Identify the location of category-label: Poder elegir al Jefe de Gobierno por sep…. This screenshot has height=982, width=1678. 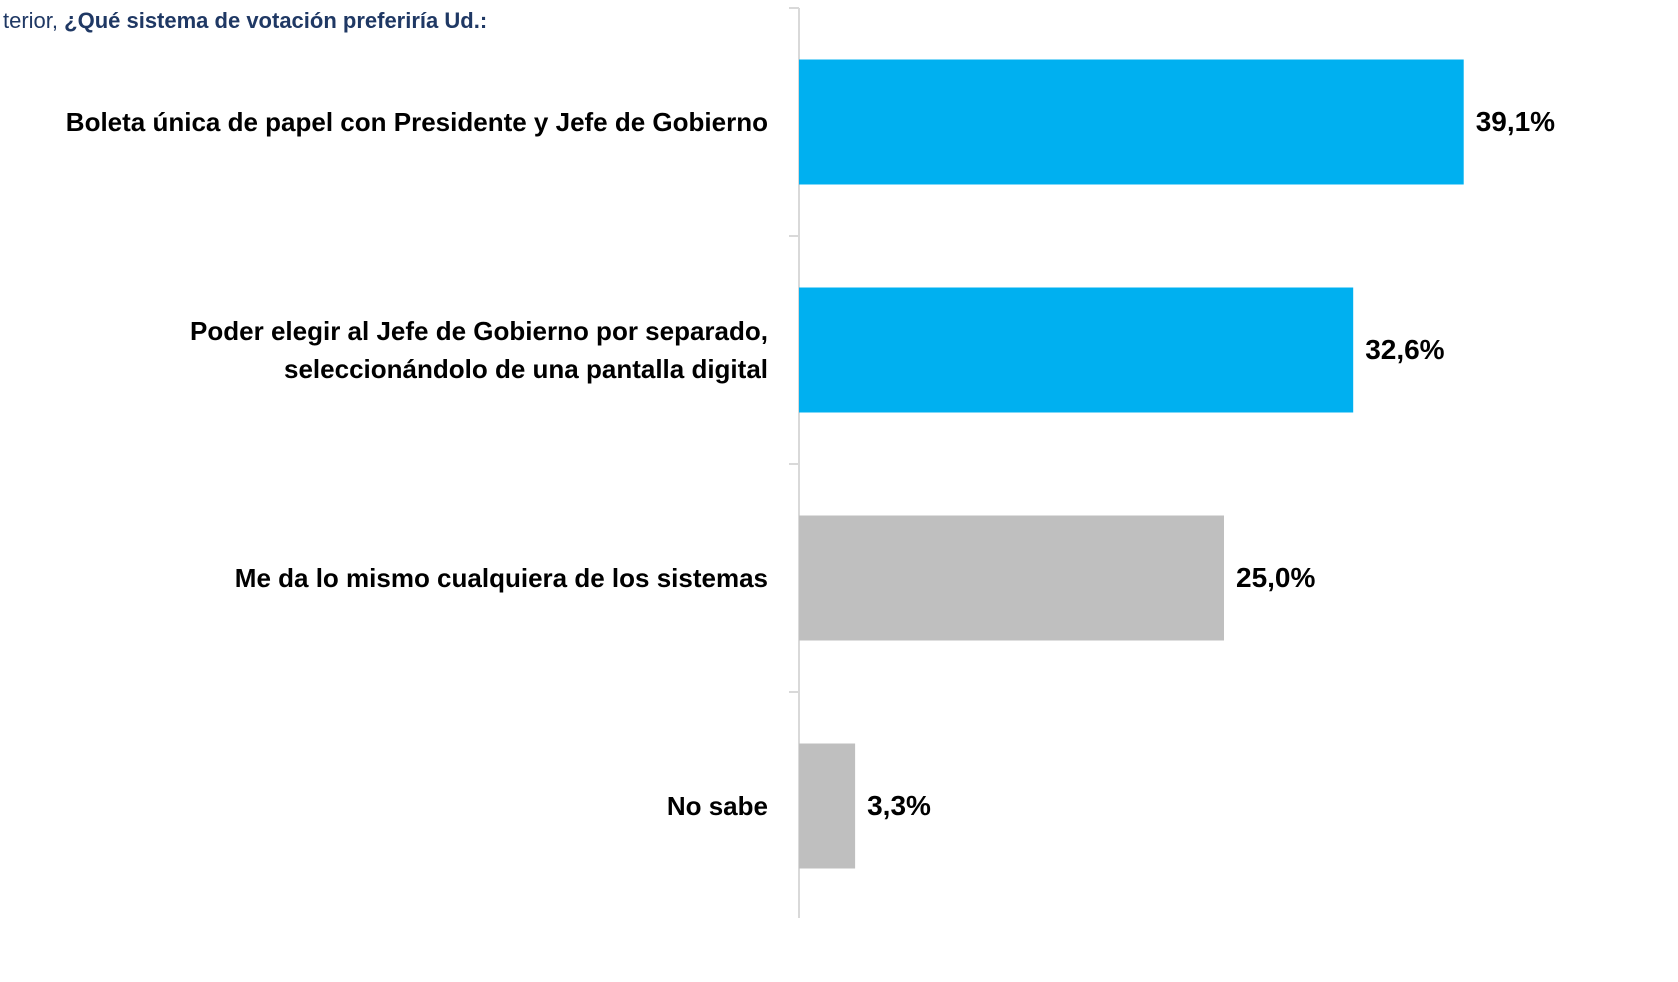
(479, 350).